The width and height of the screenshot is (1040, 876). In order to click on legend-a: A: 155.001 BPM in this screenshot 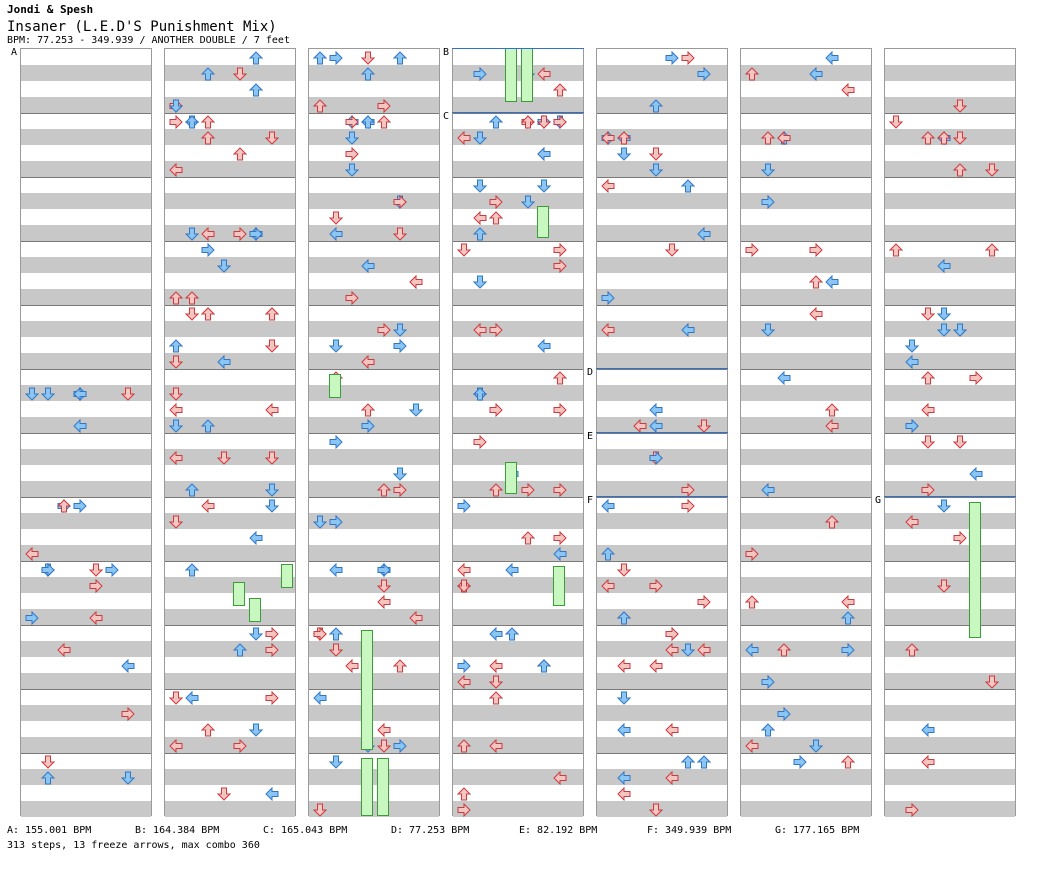, I will do `click(49, 830)`.